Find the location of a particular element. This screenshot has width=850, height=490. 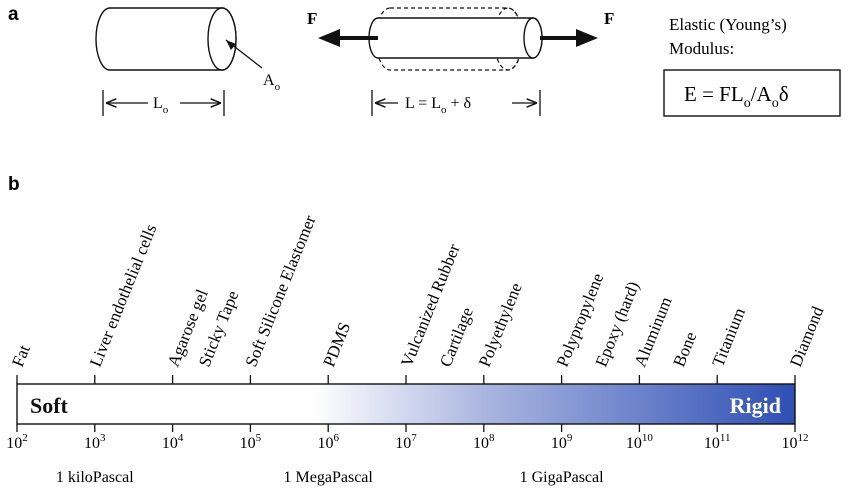

modulus-title-line1: Elastic (Young’s) is located at coordinates (728, 24).